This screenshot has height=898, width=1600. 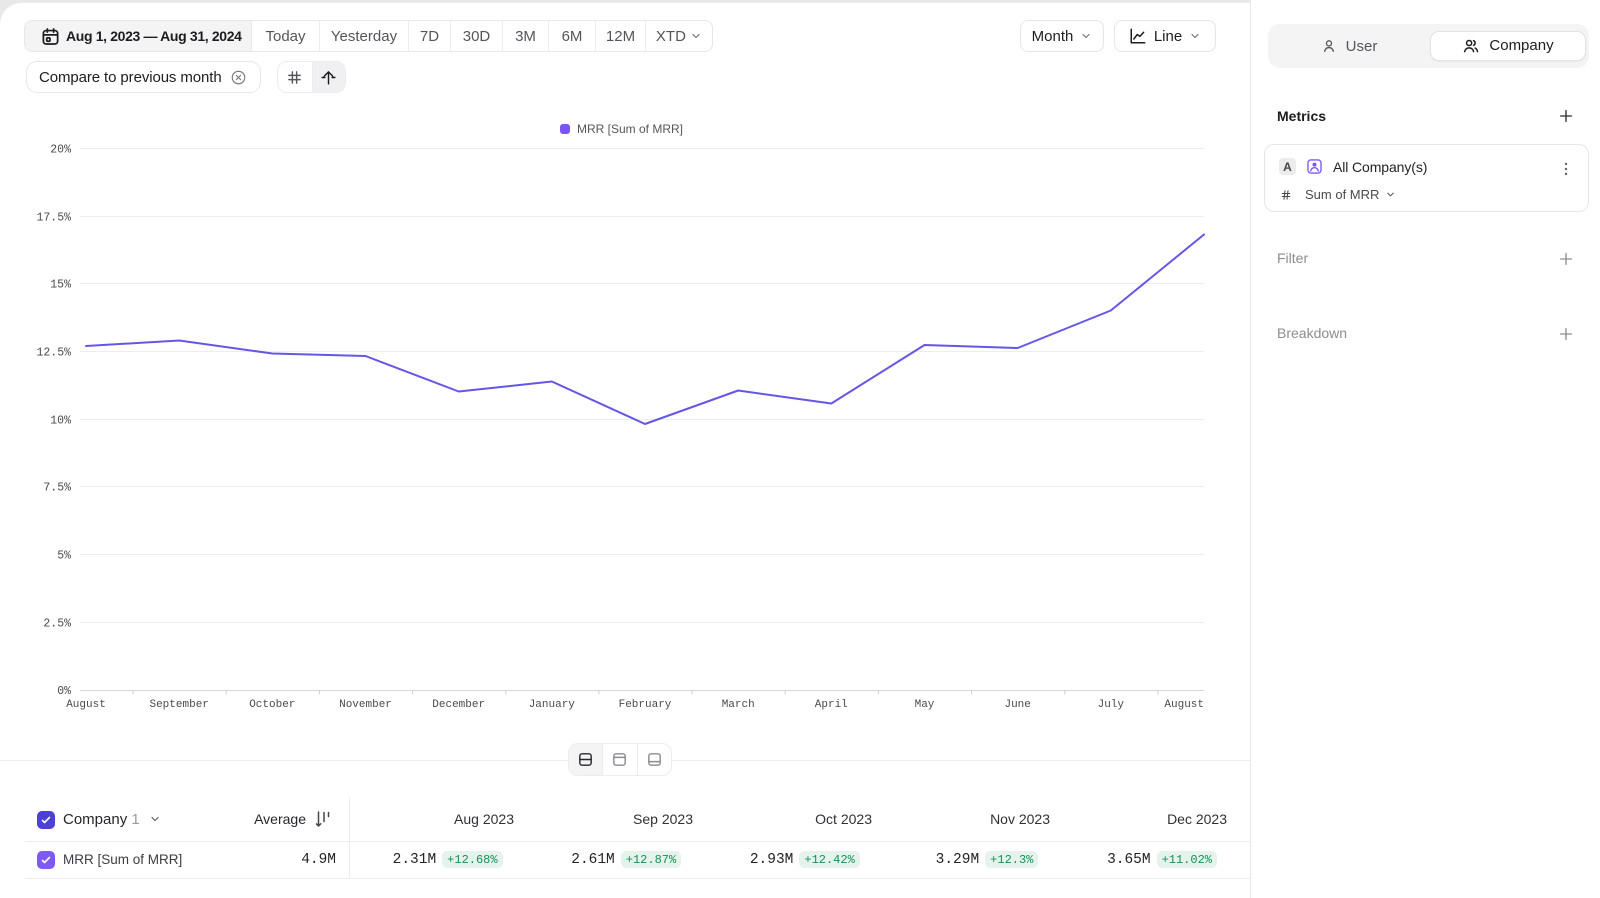 I want to click on svg-text: 15%, so click(x=60, y=285).